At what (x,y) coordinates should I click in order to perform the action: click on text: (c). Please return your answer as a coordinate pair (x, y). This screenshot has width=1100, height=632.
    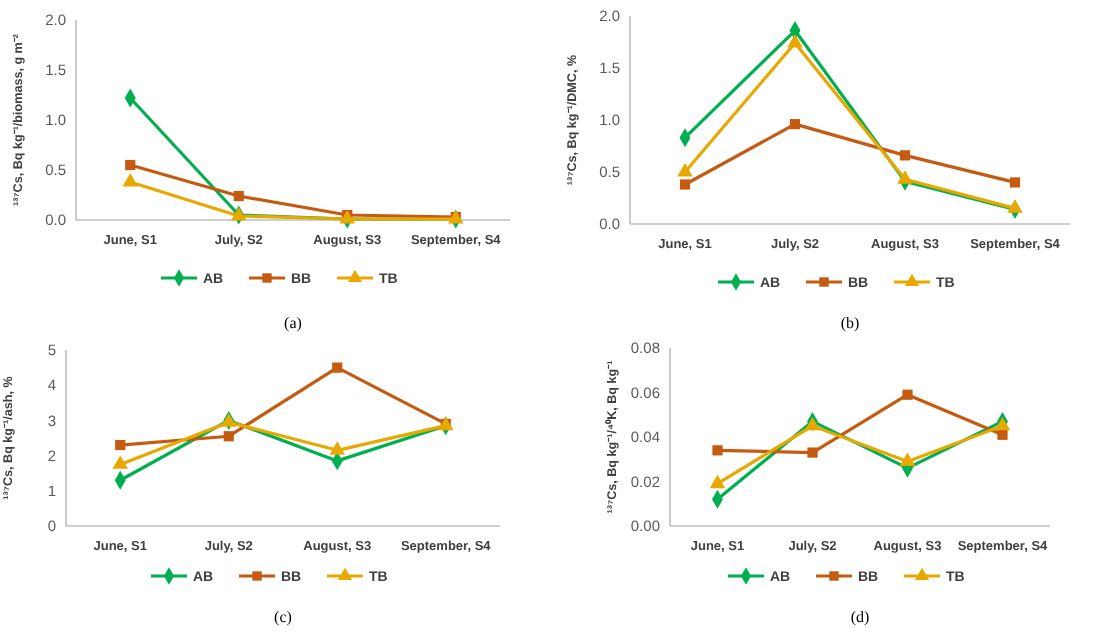
    Looking at the image, I should click on (283, 616).